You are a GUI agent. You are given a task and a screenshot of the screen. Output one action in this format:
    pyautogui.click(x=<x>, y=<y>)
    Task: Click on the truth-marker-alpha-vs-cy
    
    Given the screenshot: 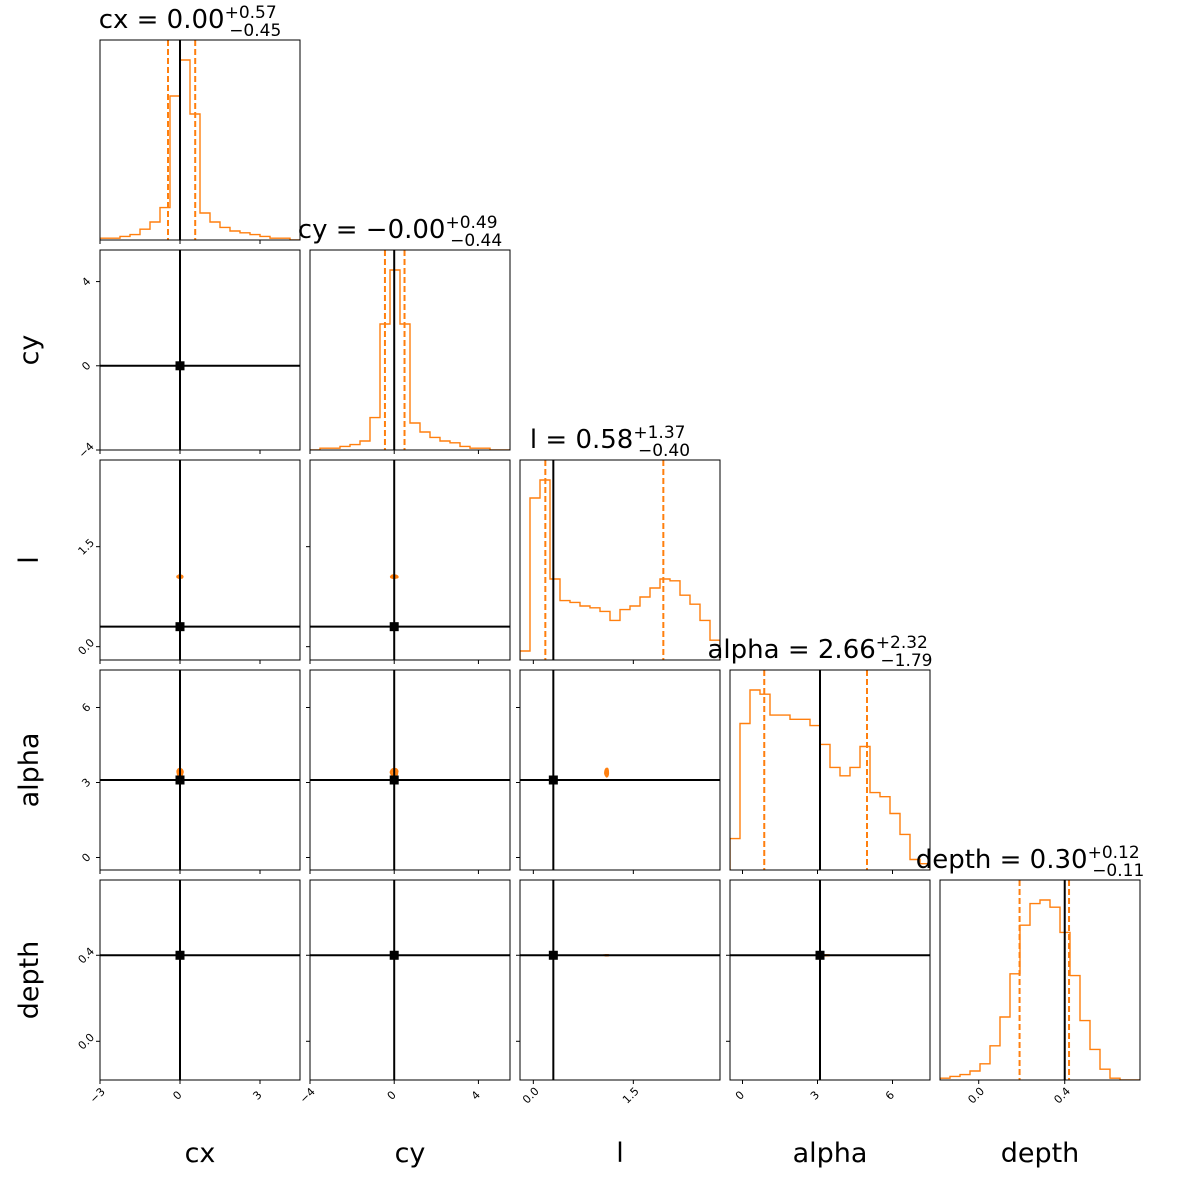 What is the action you would take?
    pyautogui.click(x=394, y=780)
    